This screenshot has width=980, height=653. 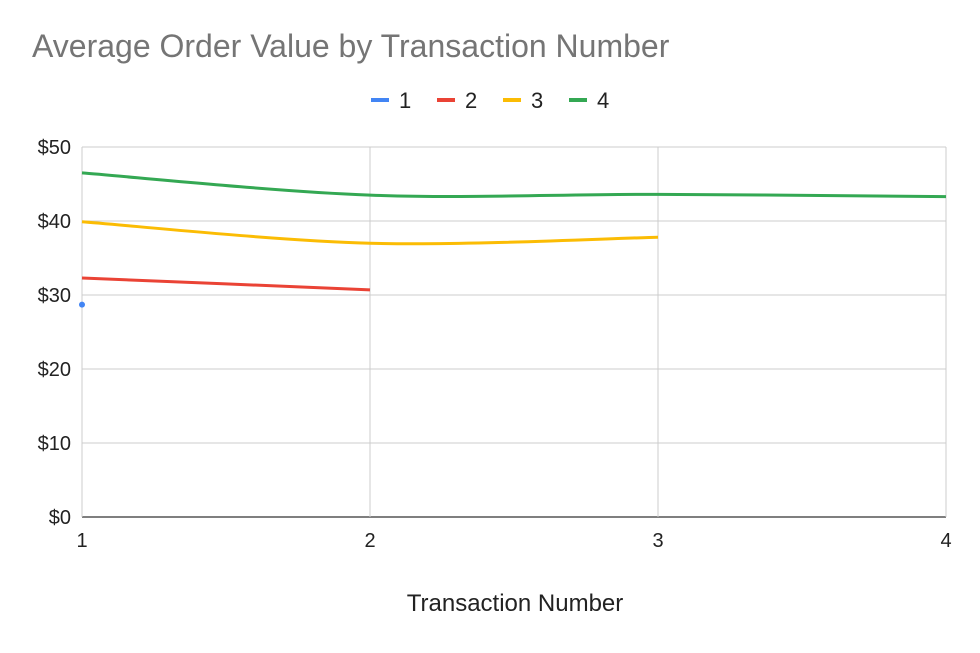 I want to click on y-tick-label: $30, so click(x=54, y=296).